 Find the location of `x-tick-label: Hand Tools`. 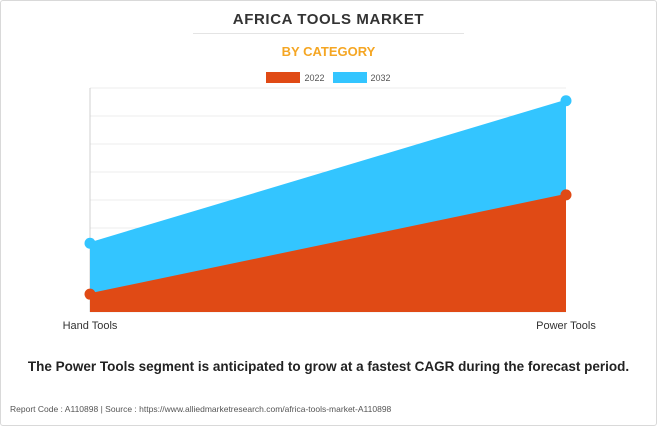

x-tick-label: Hand Tools is located at coordinates (90, 326).